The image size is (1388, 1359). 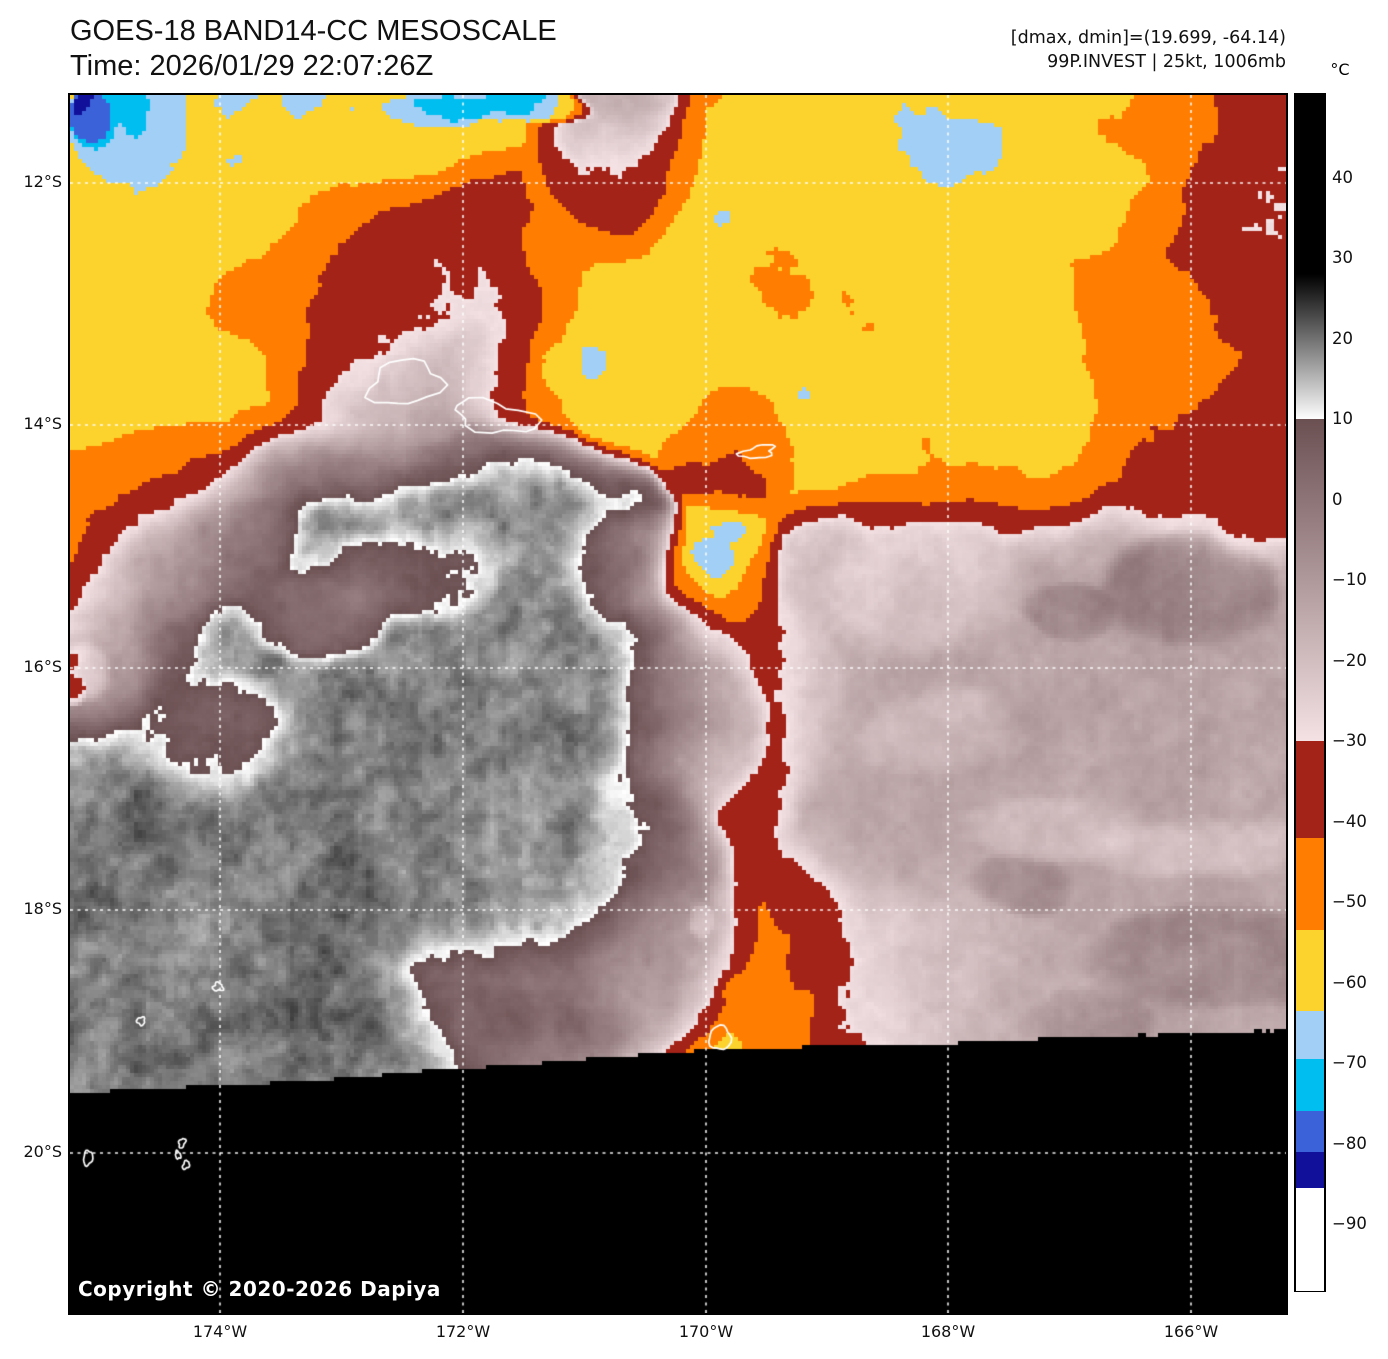 I want to click on temperature-colorbar, so click(x=1310, y=692).